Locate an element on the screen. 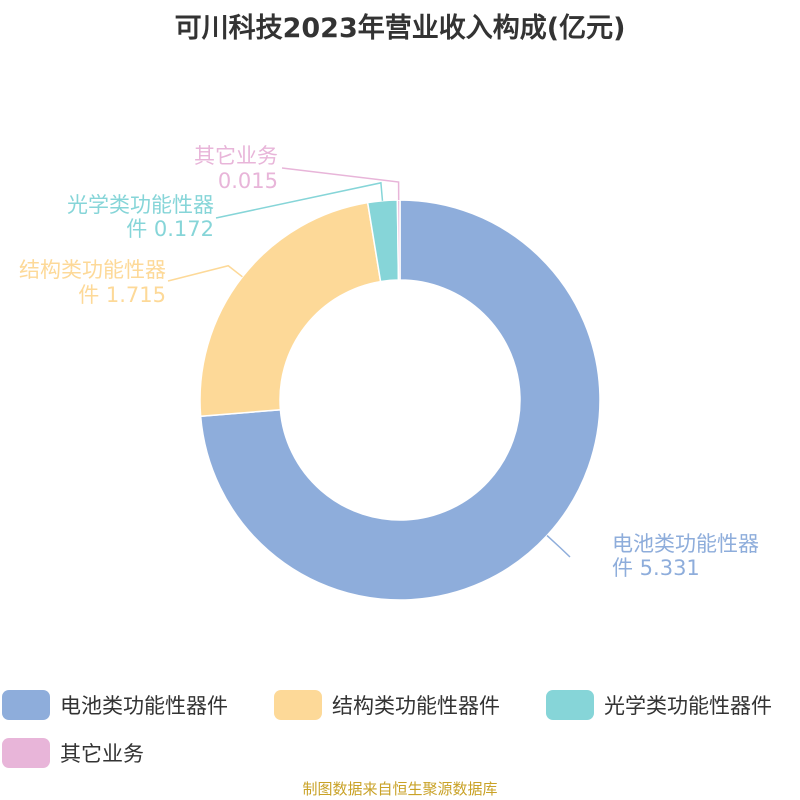 Image resolution: width=800 pixels, height=800 pixels. legend-item-battery: 电池类功能性器件 is located at coordinates (115, 705).